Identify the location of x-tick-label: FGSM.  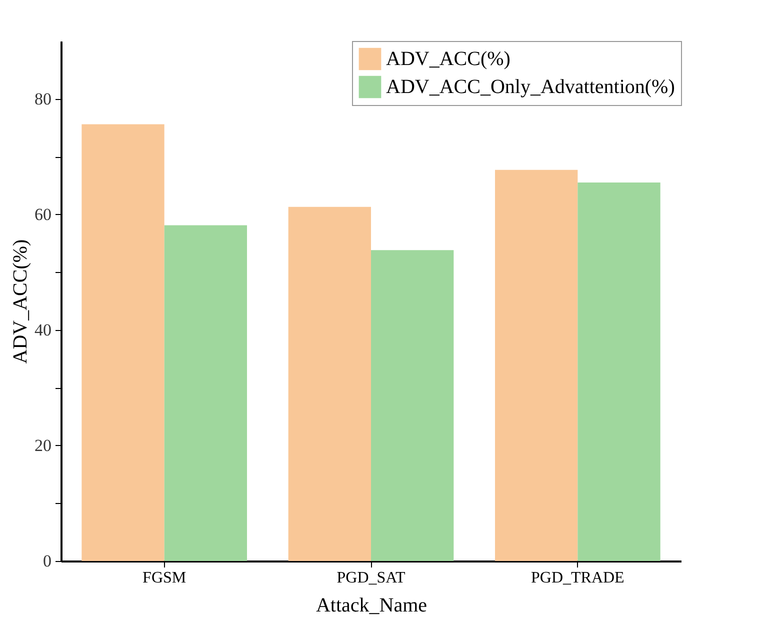
(164, 578).